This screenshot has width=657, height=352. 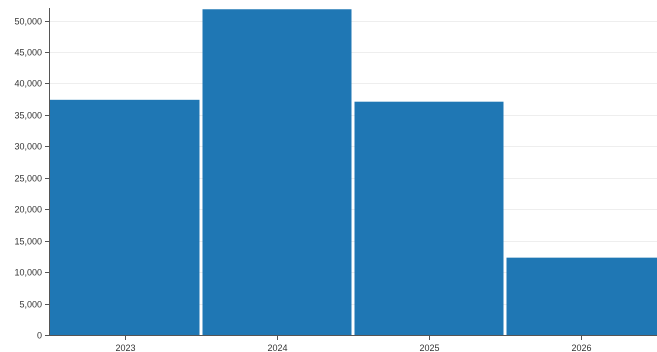 What do you see at coordinates (28, 116) in the screenshot?
I see `y-tick-label: 35,000` at bounding box center [28, 116].